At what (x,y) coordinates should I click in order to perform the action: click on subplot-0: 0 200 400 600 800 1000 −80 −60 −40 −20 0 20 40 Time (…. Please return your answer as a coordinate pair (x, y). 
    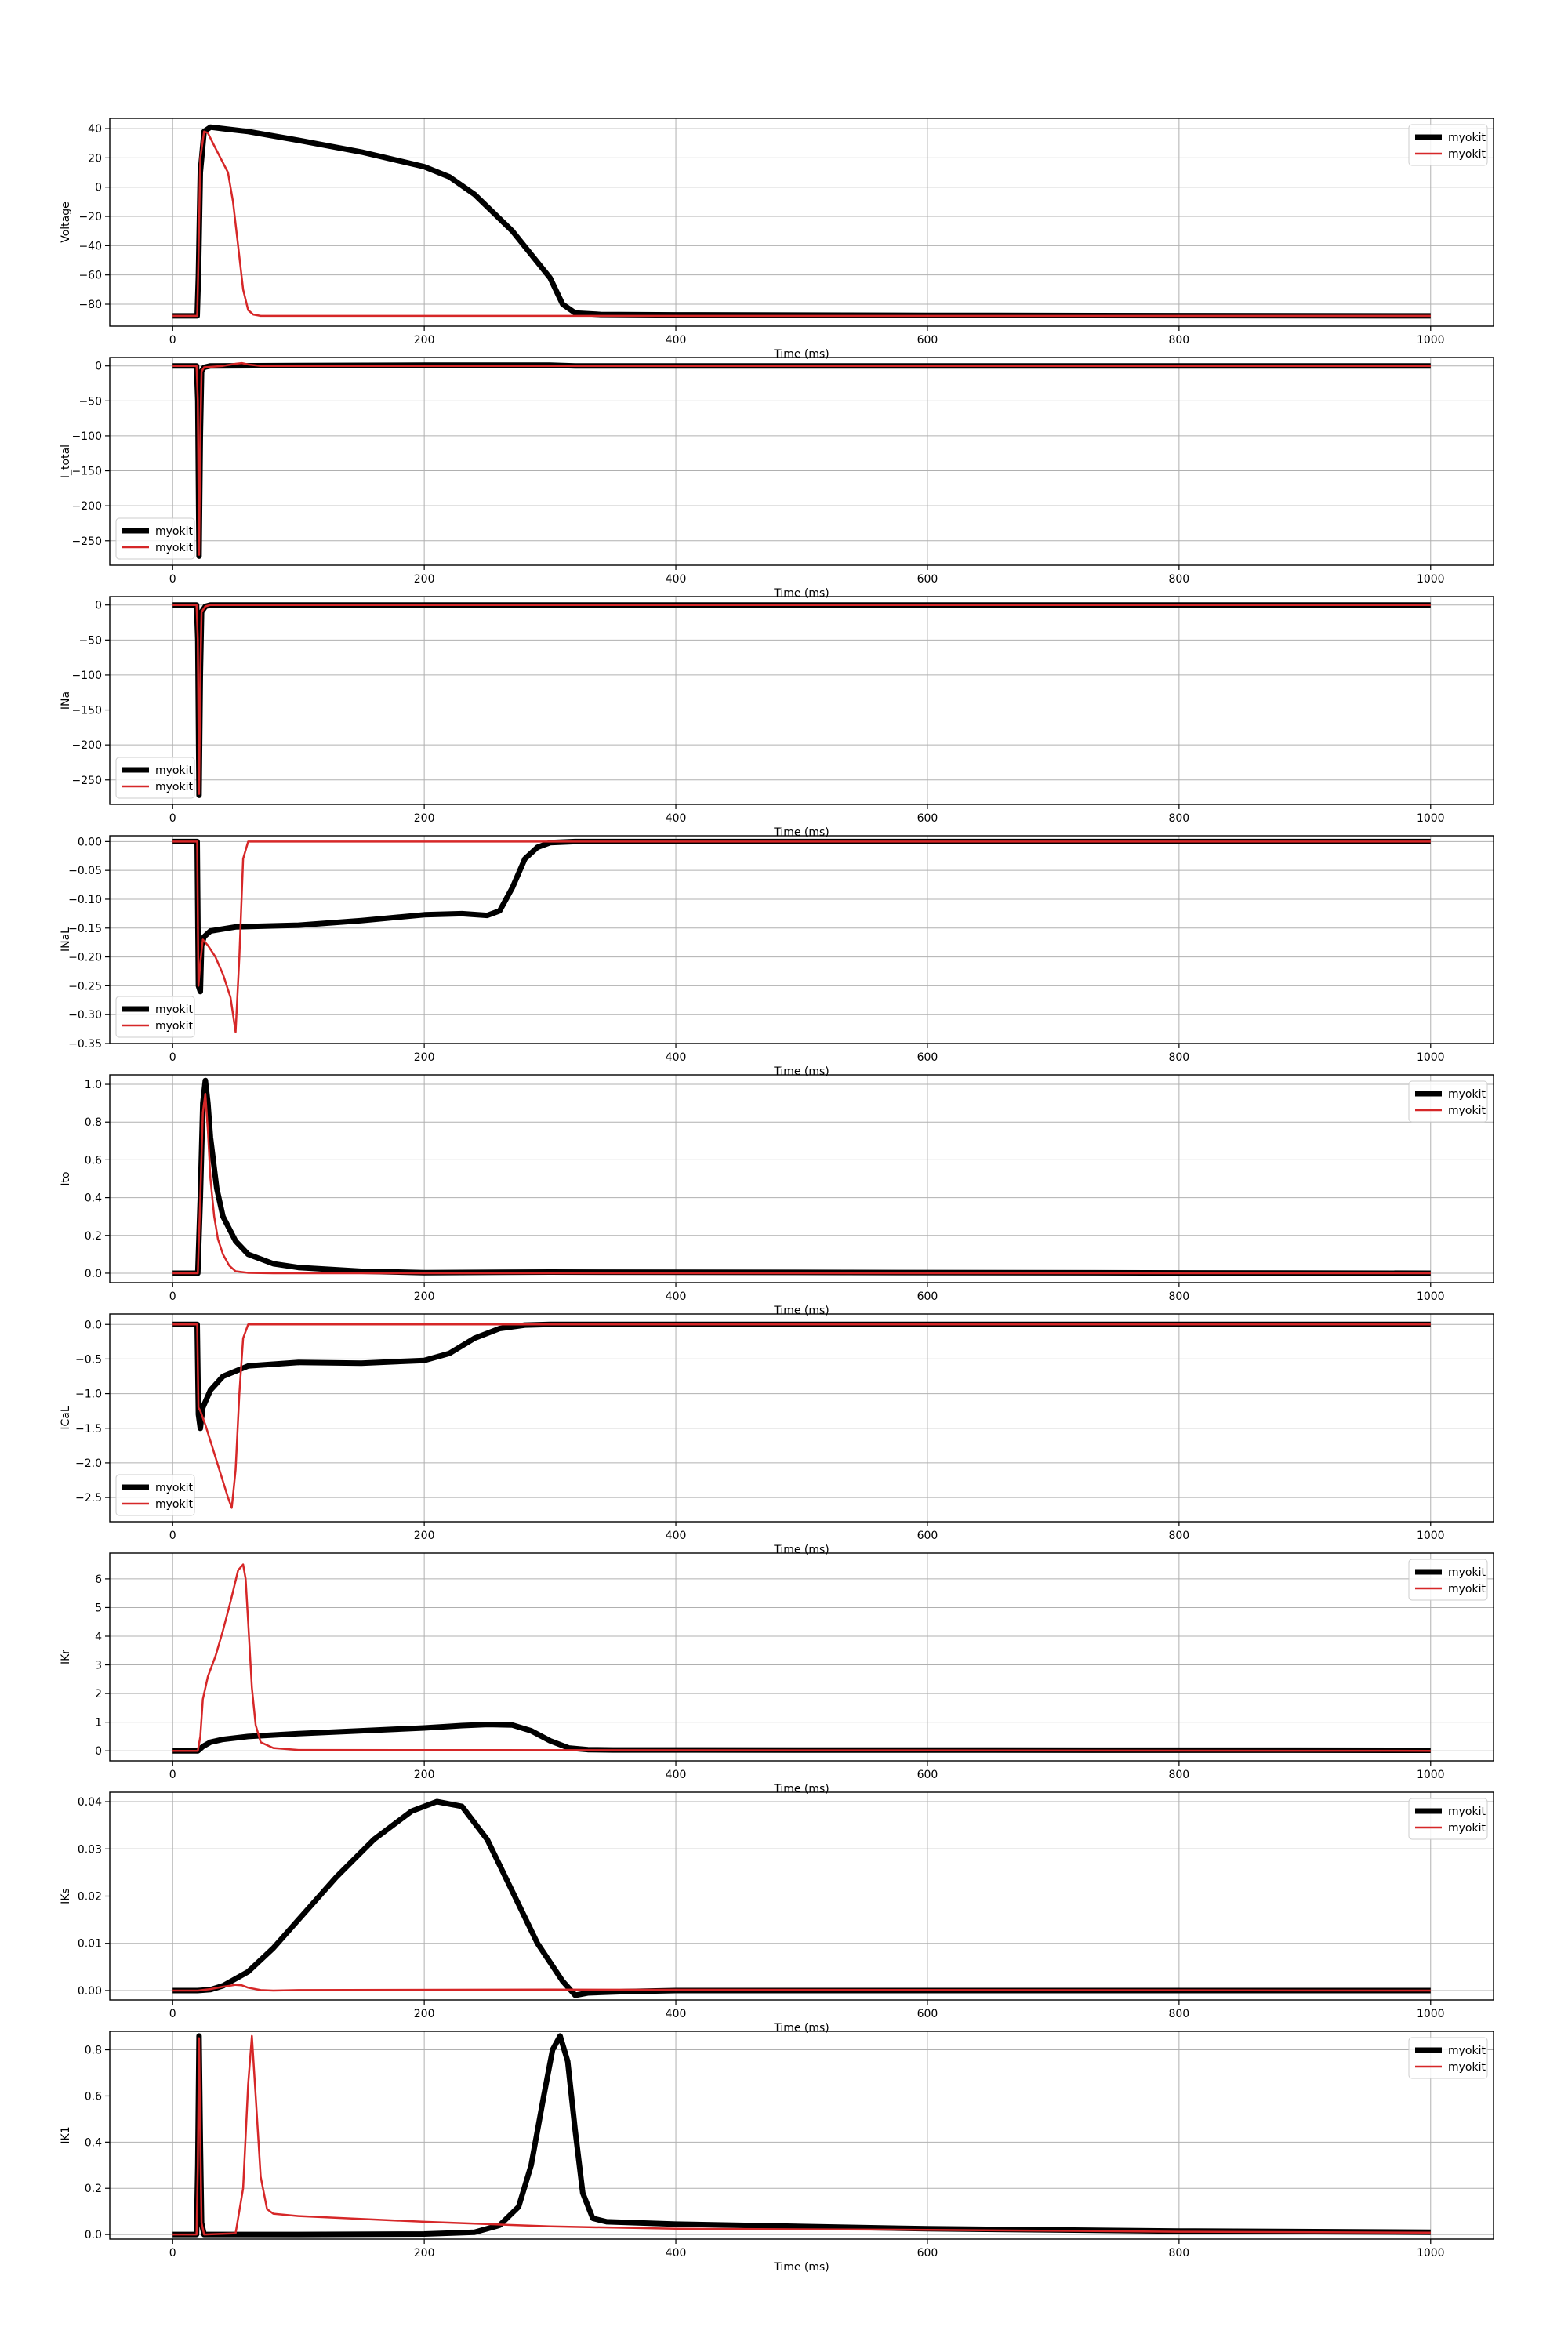
    Looking at the image, I should click on (777, 239).